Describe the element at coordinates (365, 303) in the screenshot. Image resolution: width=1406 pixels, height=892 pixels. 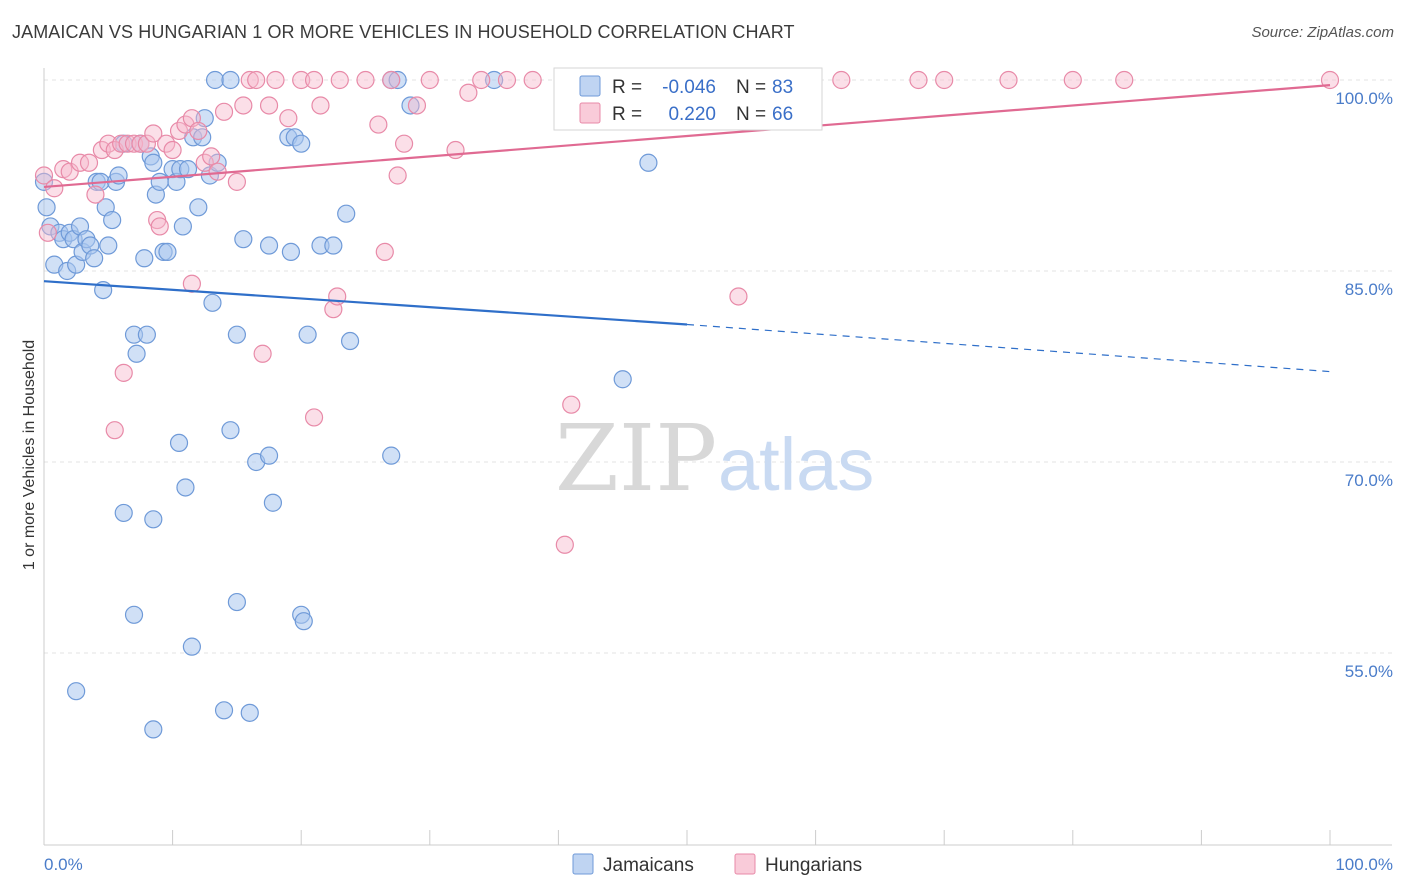
I see `jamaican-trend-line` at that location.